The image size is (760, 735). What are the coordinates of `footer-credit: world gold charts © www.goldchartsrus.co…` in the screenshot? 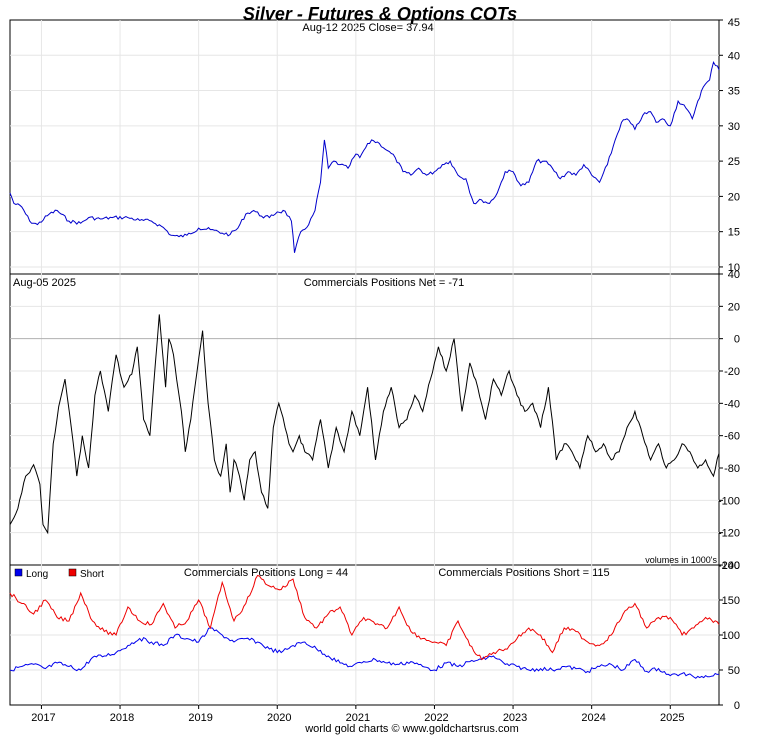 It's located at (411, 729).